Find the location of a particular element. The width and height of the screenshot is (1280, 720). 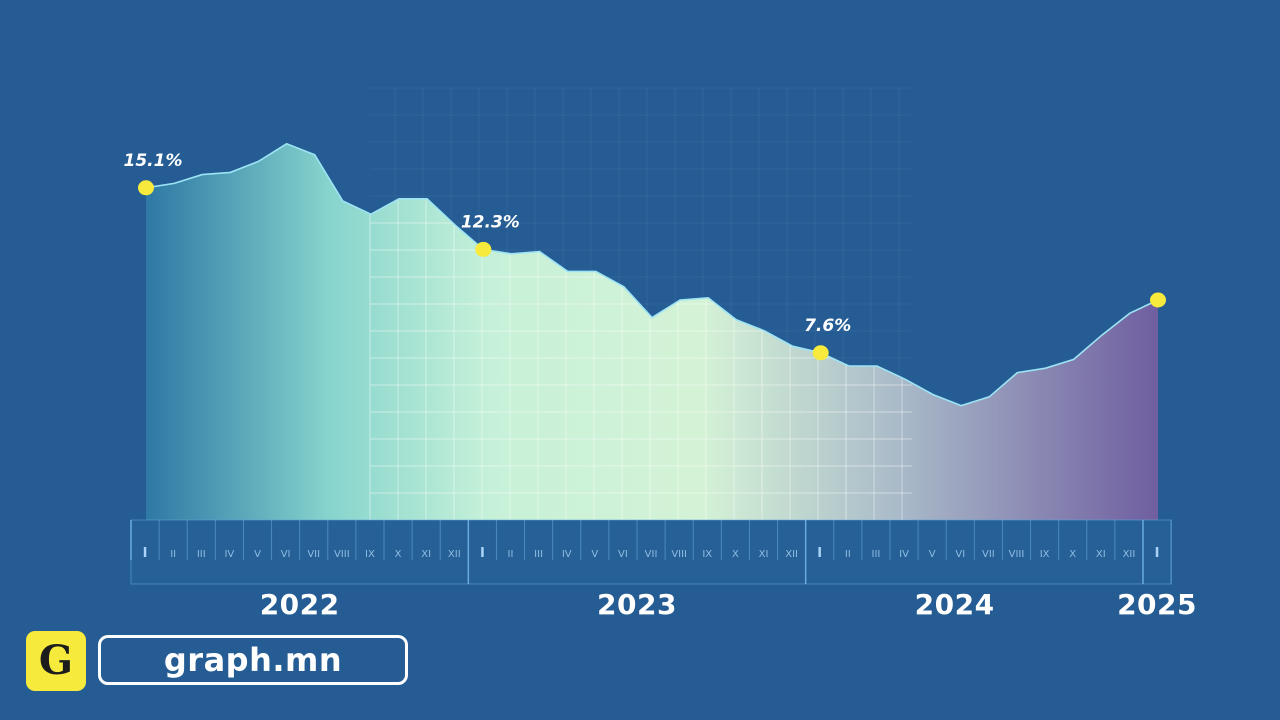

brand-name: graph.mn is located at coordinates (253, 660).